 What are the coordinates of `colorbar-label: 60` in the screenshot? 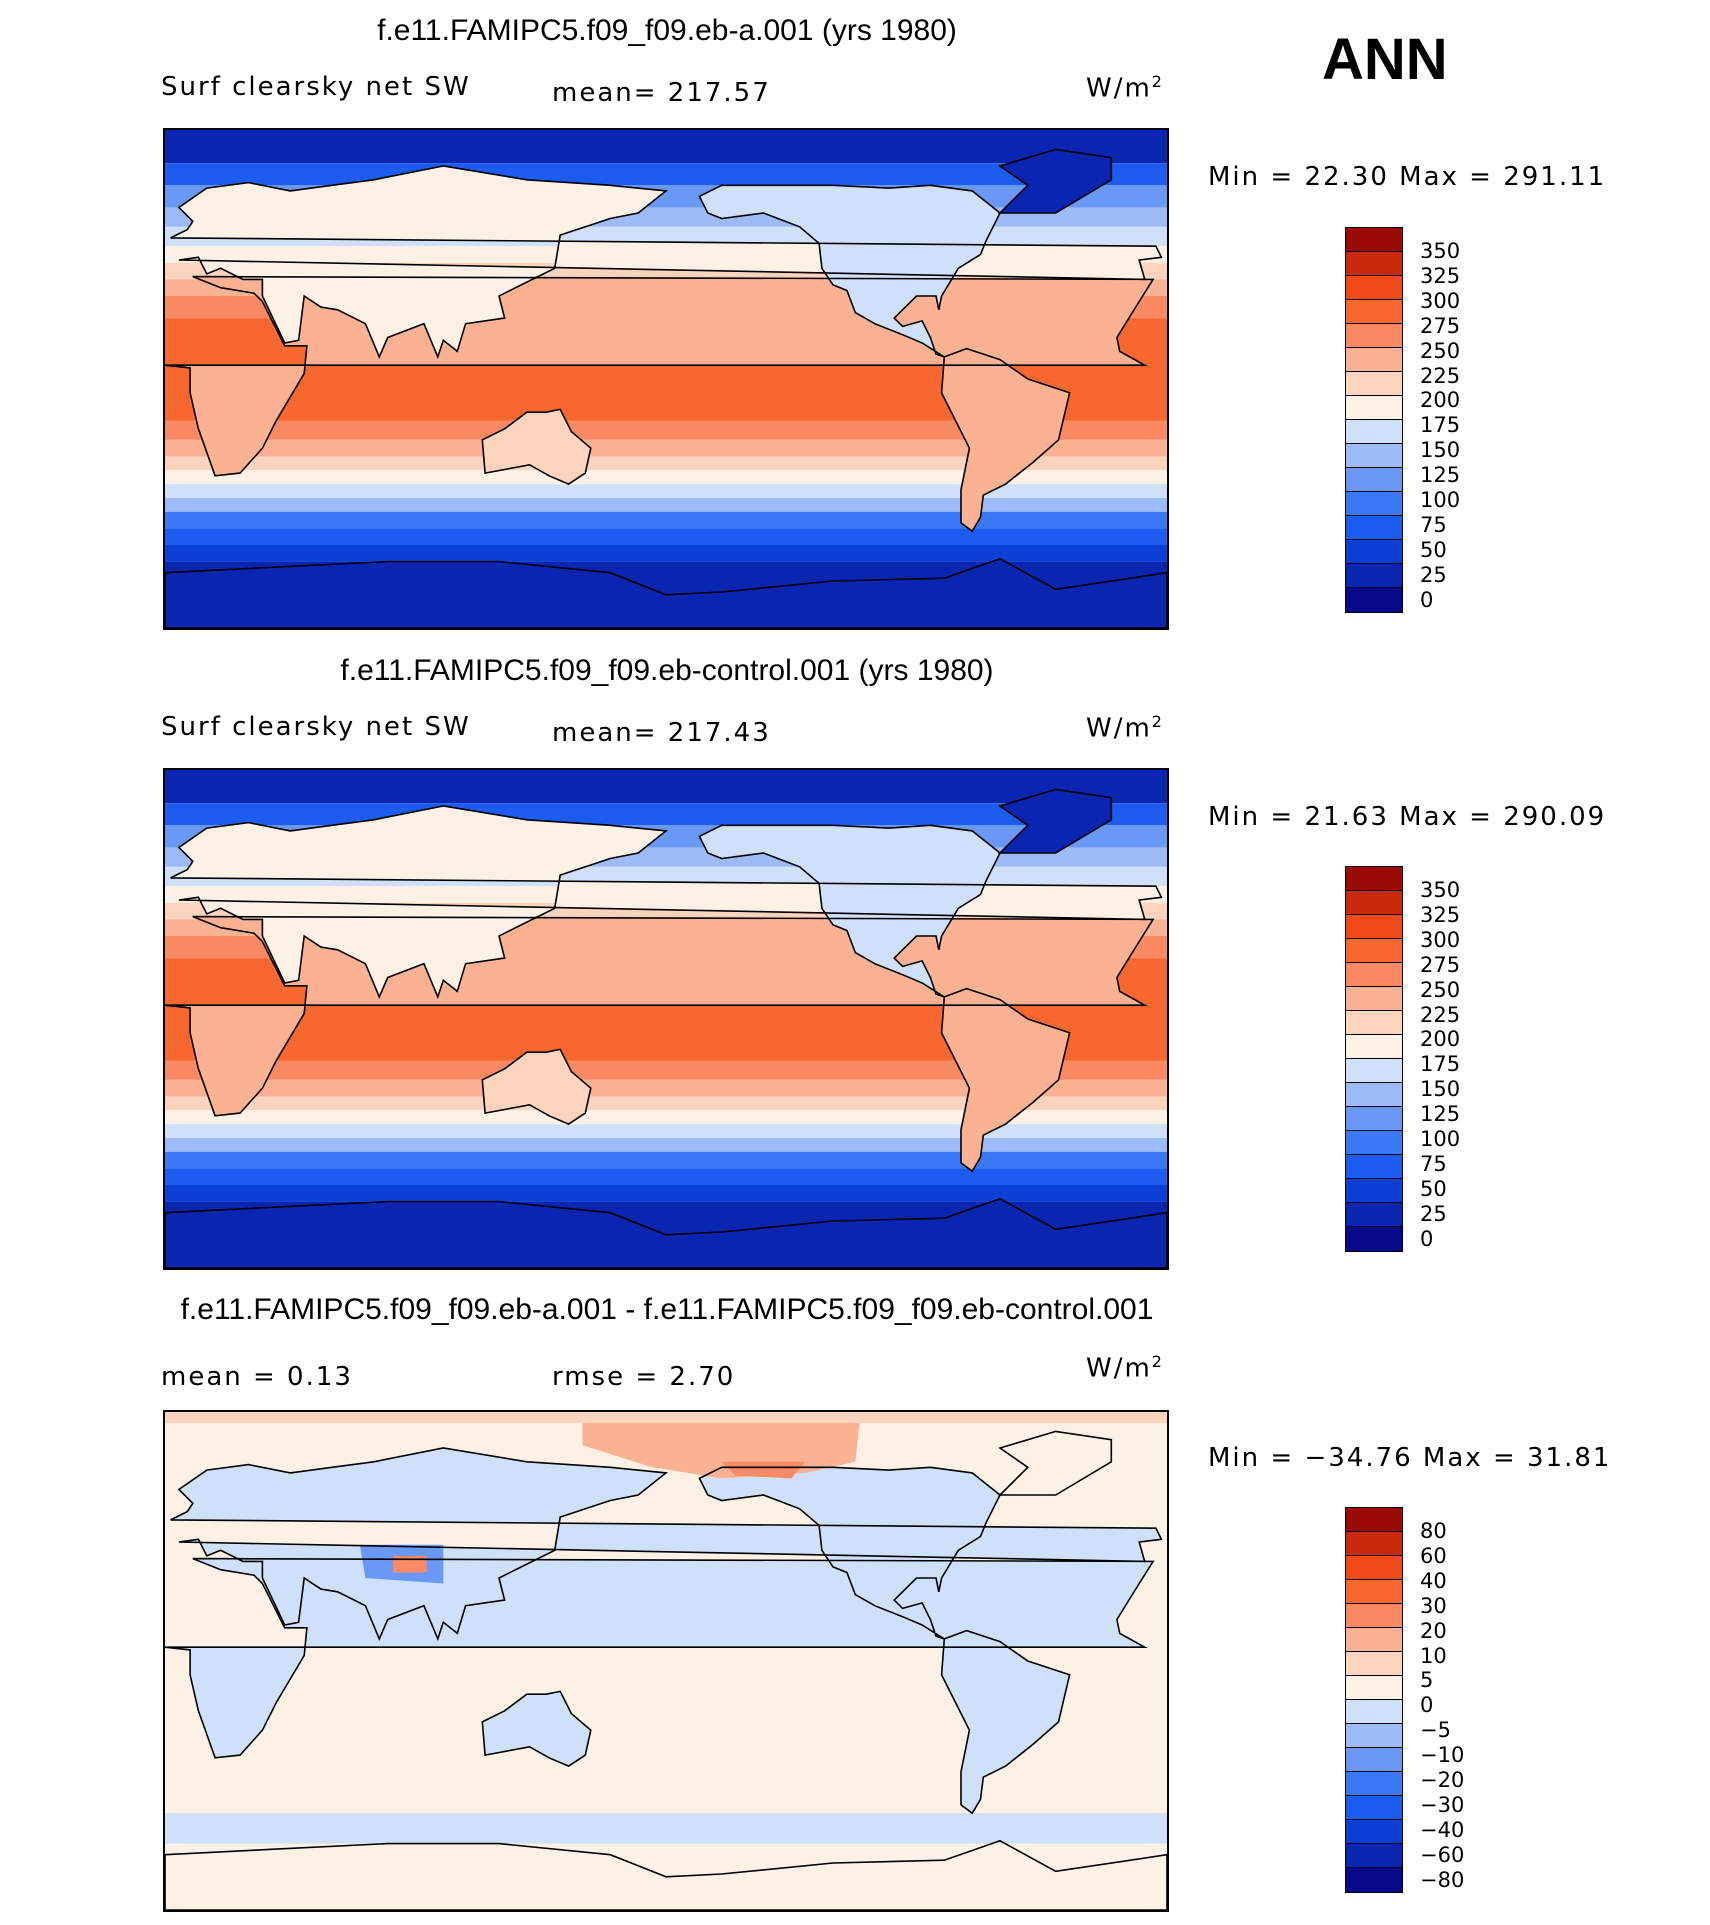 It's located at (1433, 1555).